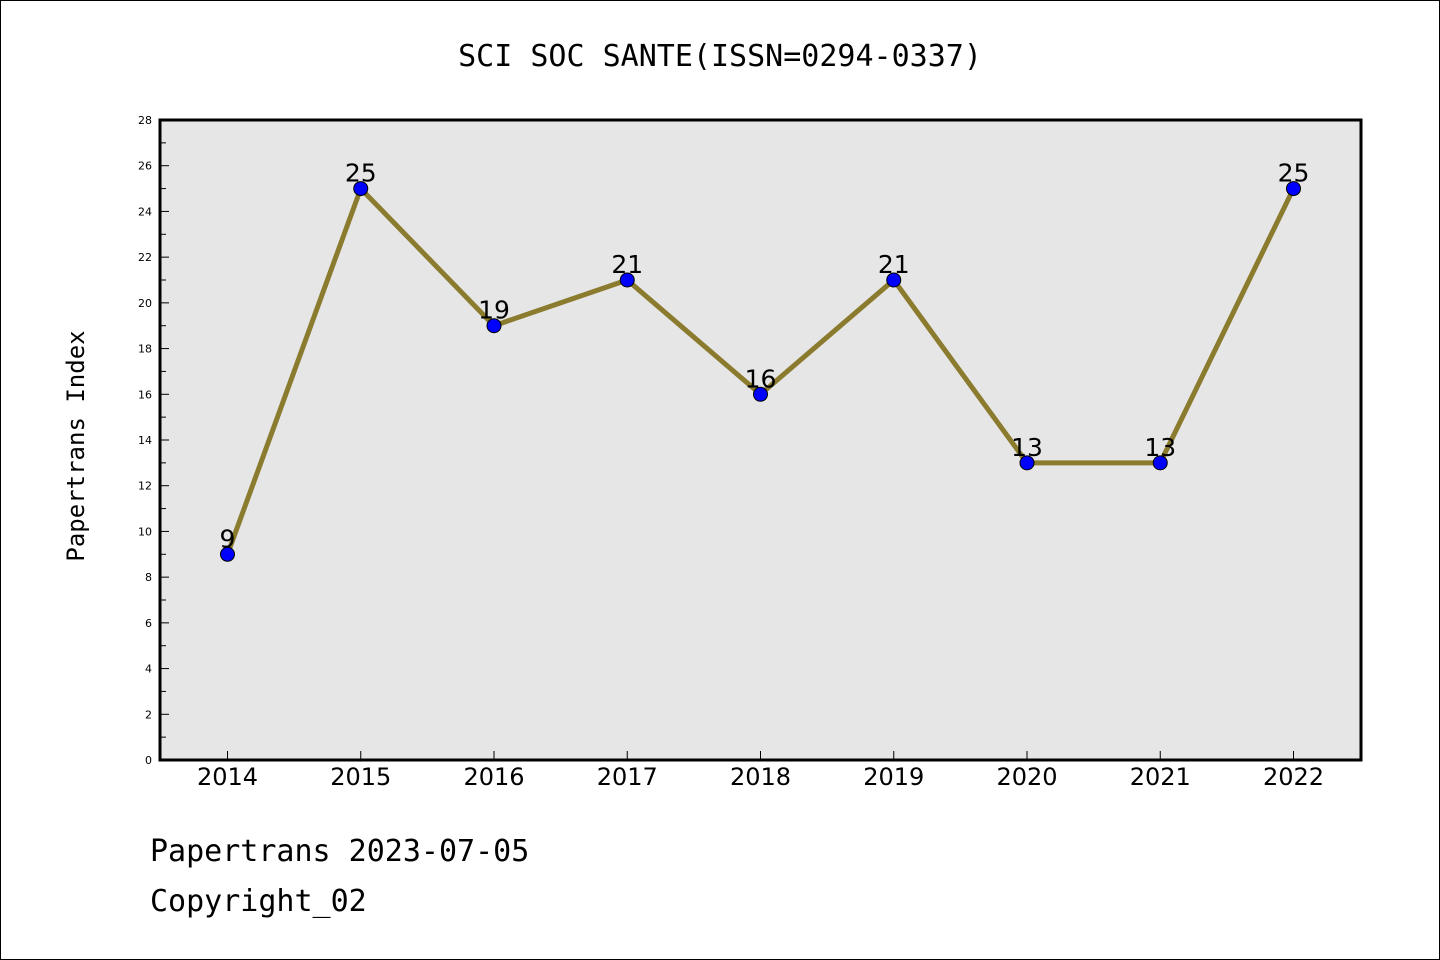 This screenshot has height=960, width=1440. I want to click on x-tick-label: 2021, so click(1160, 777).